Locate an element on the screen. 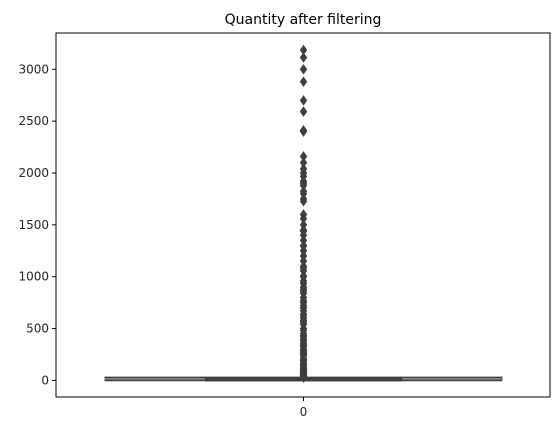  y-tick-label: 3000 is located at coordinates (33, 69).